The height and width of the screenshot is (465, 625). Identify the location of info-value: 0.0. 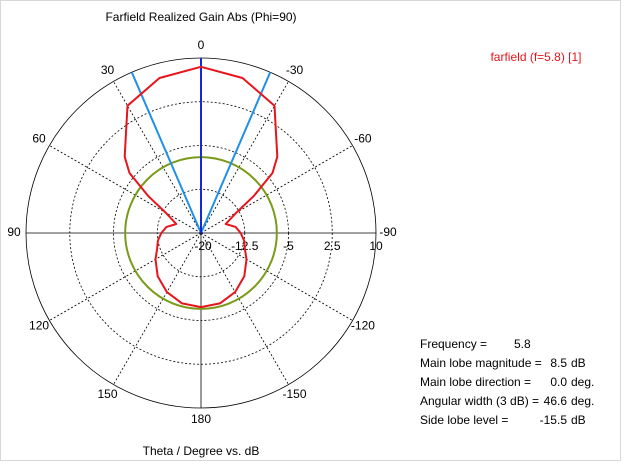
(558, 382).